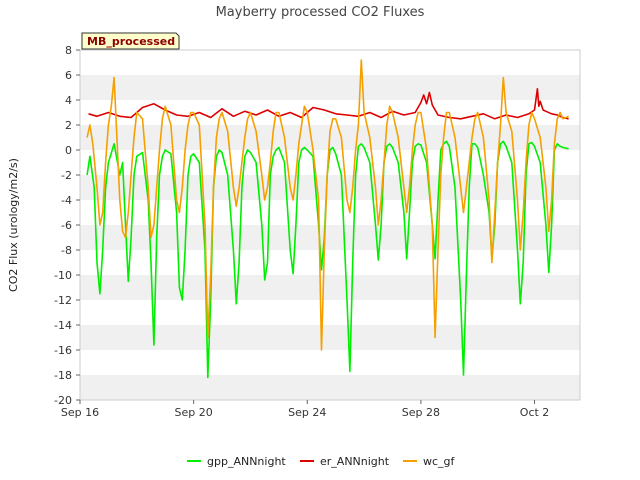 This screenshot has height=480, width=640. Describe the element at coordinates (63, 325) in the screenshot. I see `y-tick-label: -14` at that location.